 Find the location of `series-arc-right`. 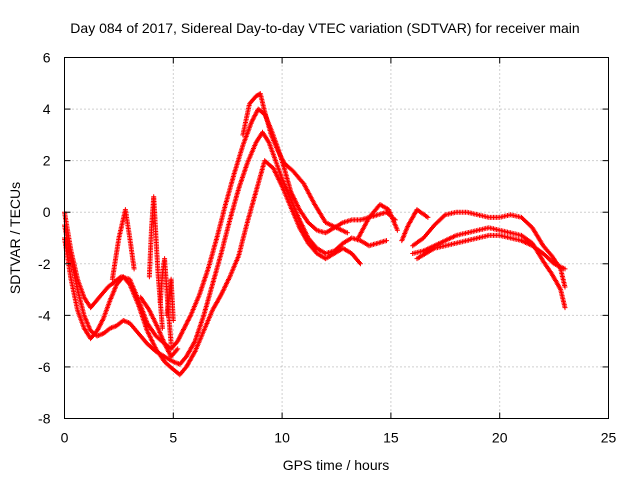

series-arc-right is located at coordinates (415, 225).